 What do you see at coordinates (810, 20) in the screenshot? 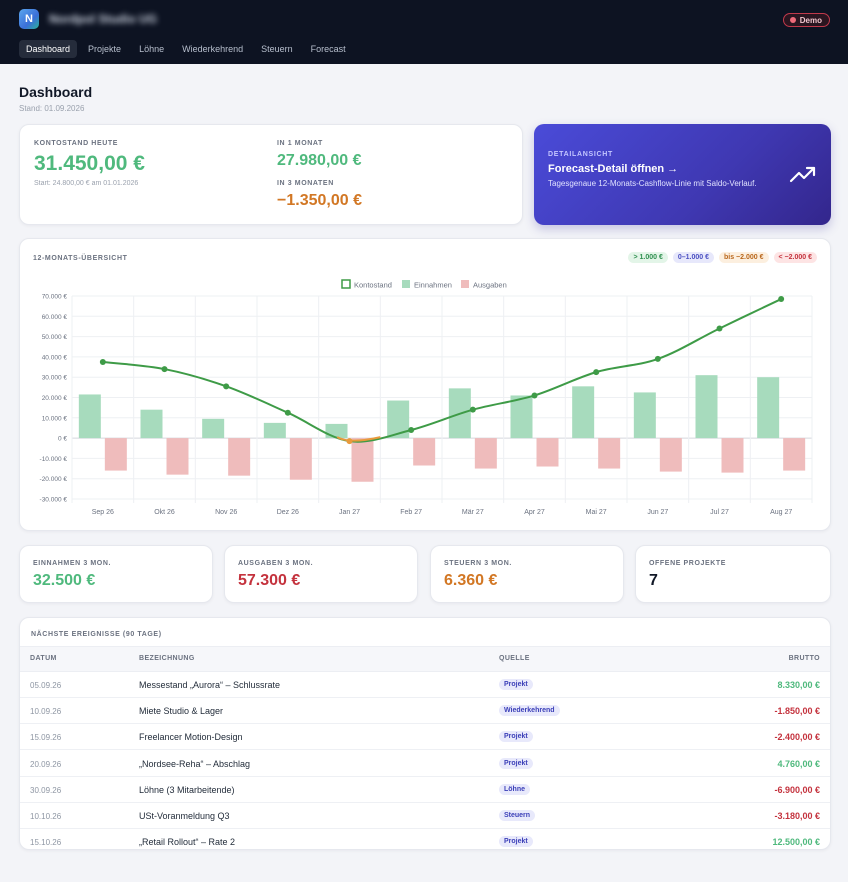
I see `demo-badge-label: Demo` at bounding box center [810, 20].